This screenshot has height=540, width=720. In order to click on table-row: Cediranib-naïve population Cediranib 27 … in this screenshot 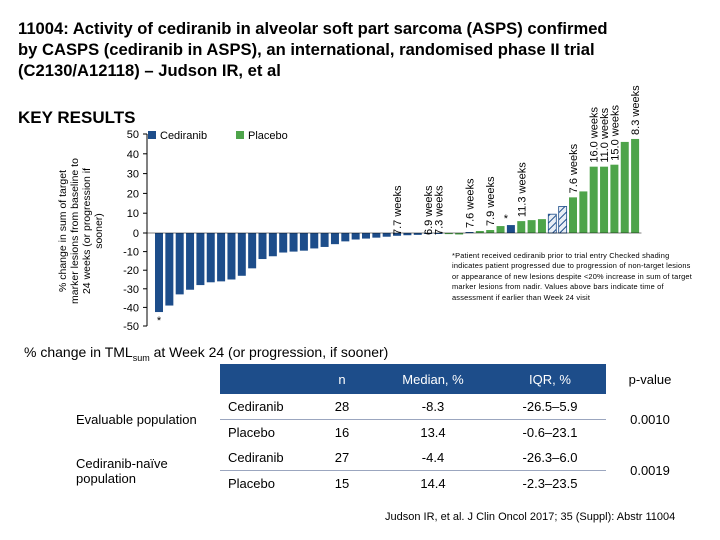, I will do `click(381, 465)`.